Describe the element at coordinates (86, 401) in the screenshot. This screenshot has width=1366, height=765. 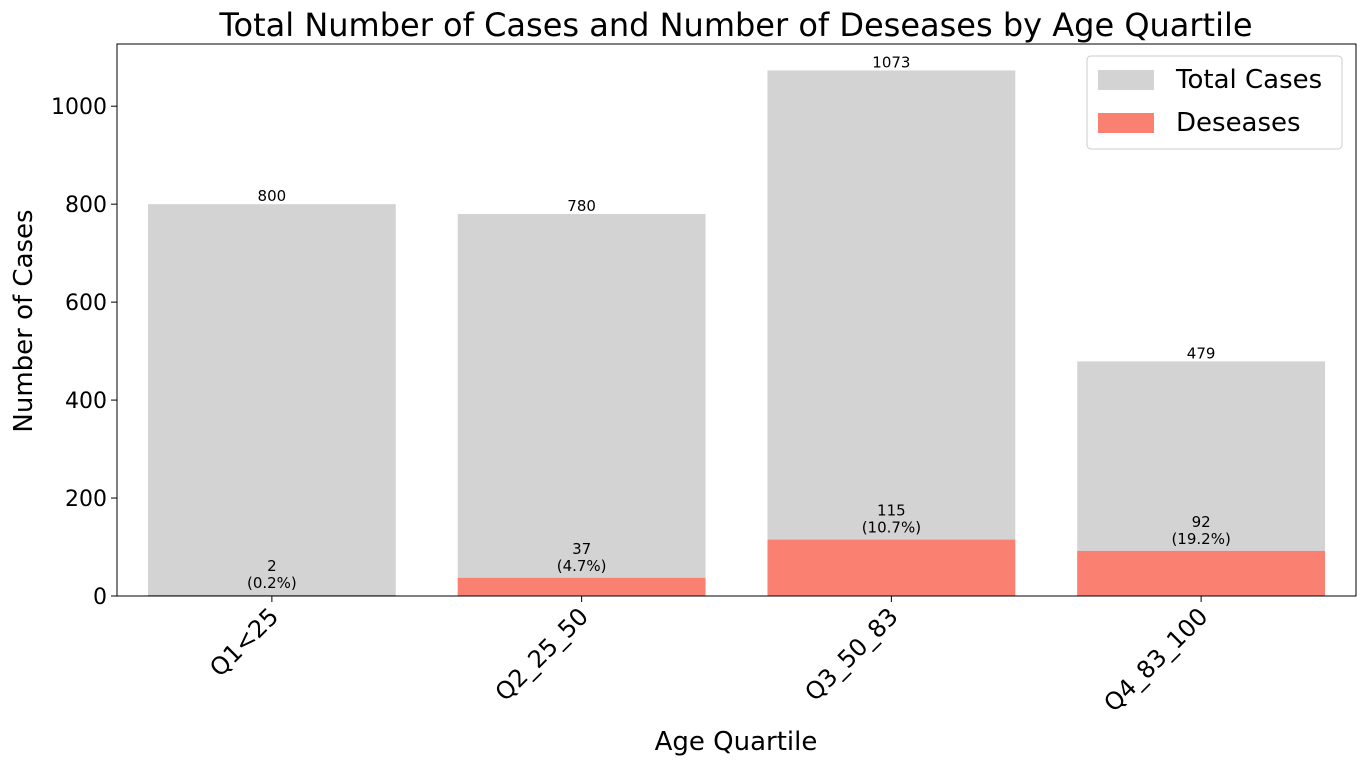
I see `y-tick-label: 400` at that location.